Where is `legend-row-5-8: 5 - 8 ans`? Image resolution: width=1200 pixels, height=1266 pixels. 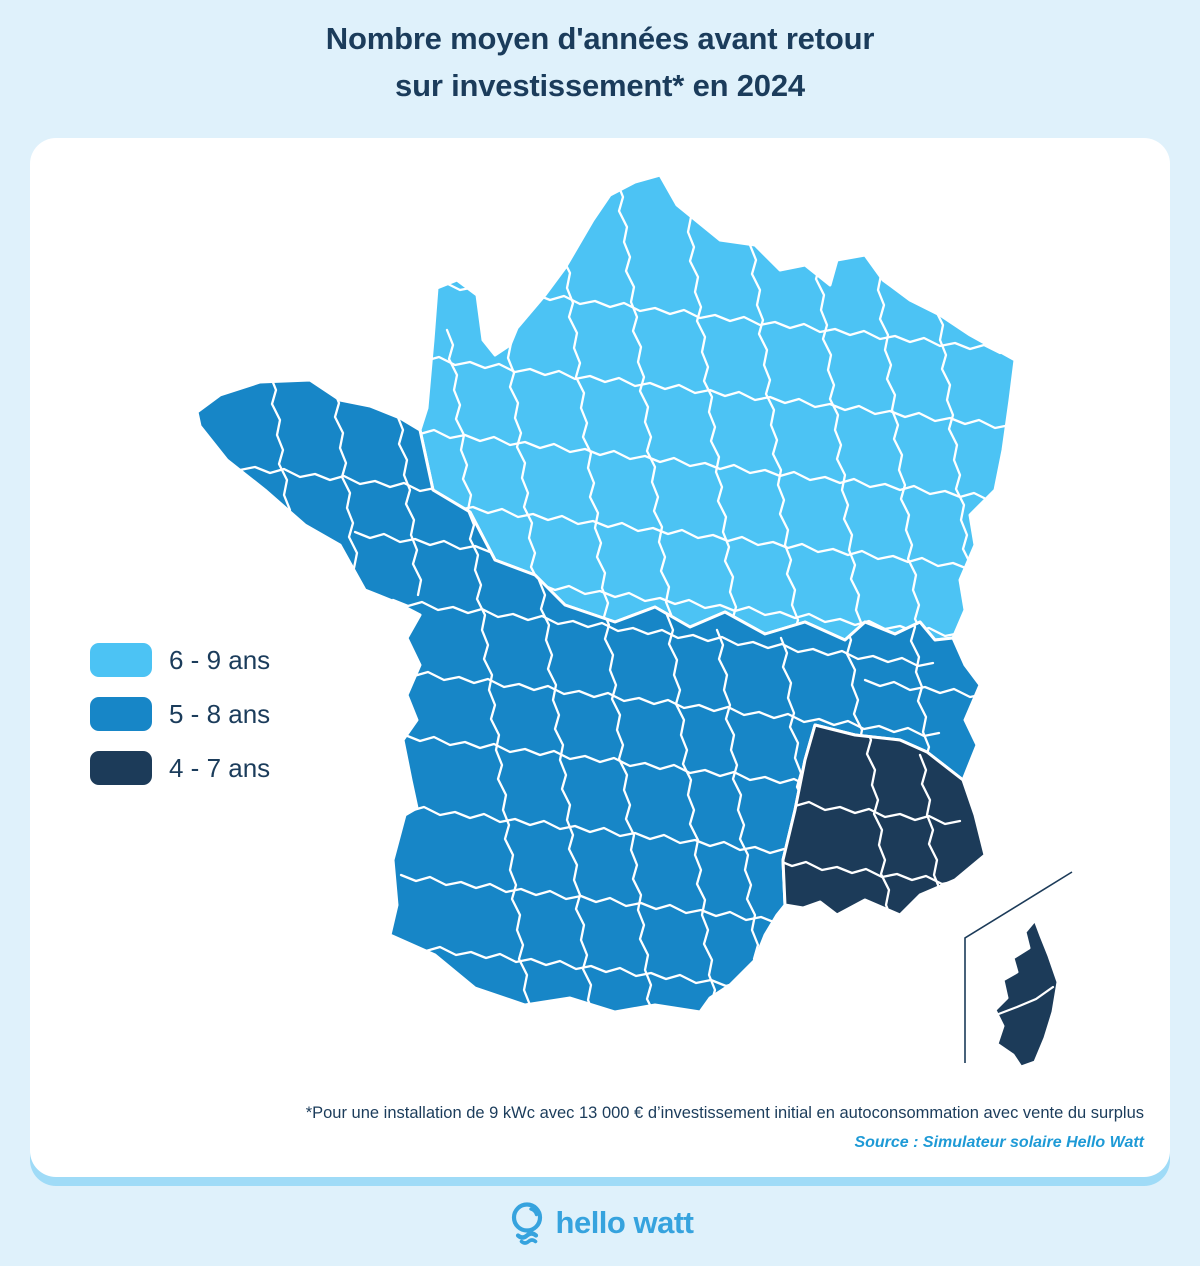
legend-row-5-8: 5 - 8 ans is located at coordinates (180, 714).